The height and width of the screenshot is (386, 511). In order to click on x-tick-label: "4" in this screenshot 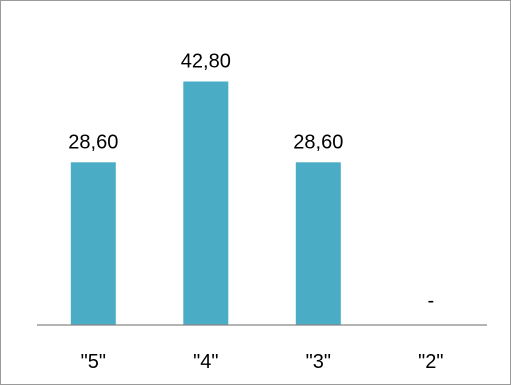, I will do `click(205, 362)`.